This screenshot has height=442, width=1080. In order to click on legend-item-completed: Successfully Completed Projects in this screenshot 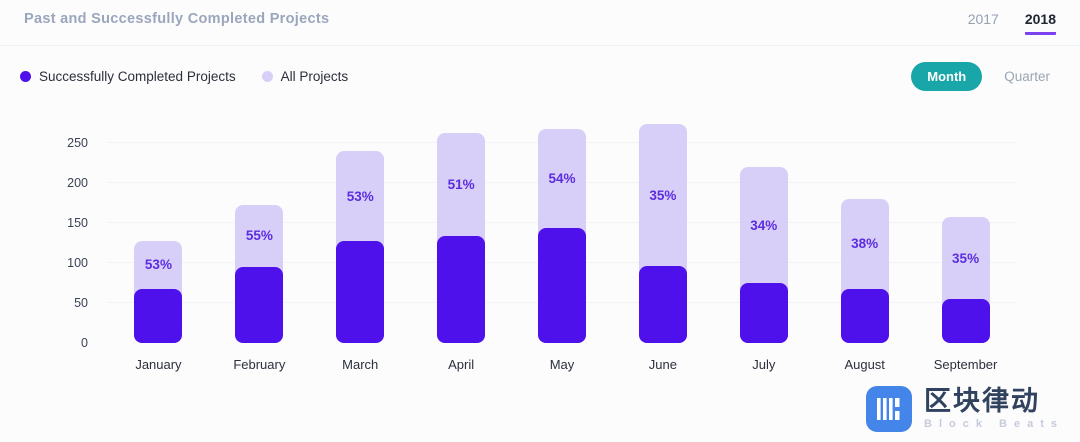, I will do `click(128, 76)`.